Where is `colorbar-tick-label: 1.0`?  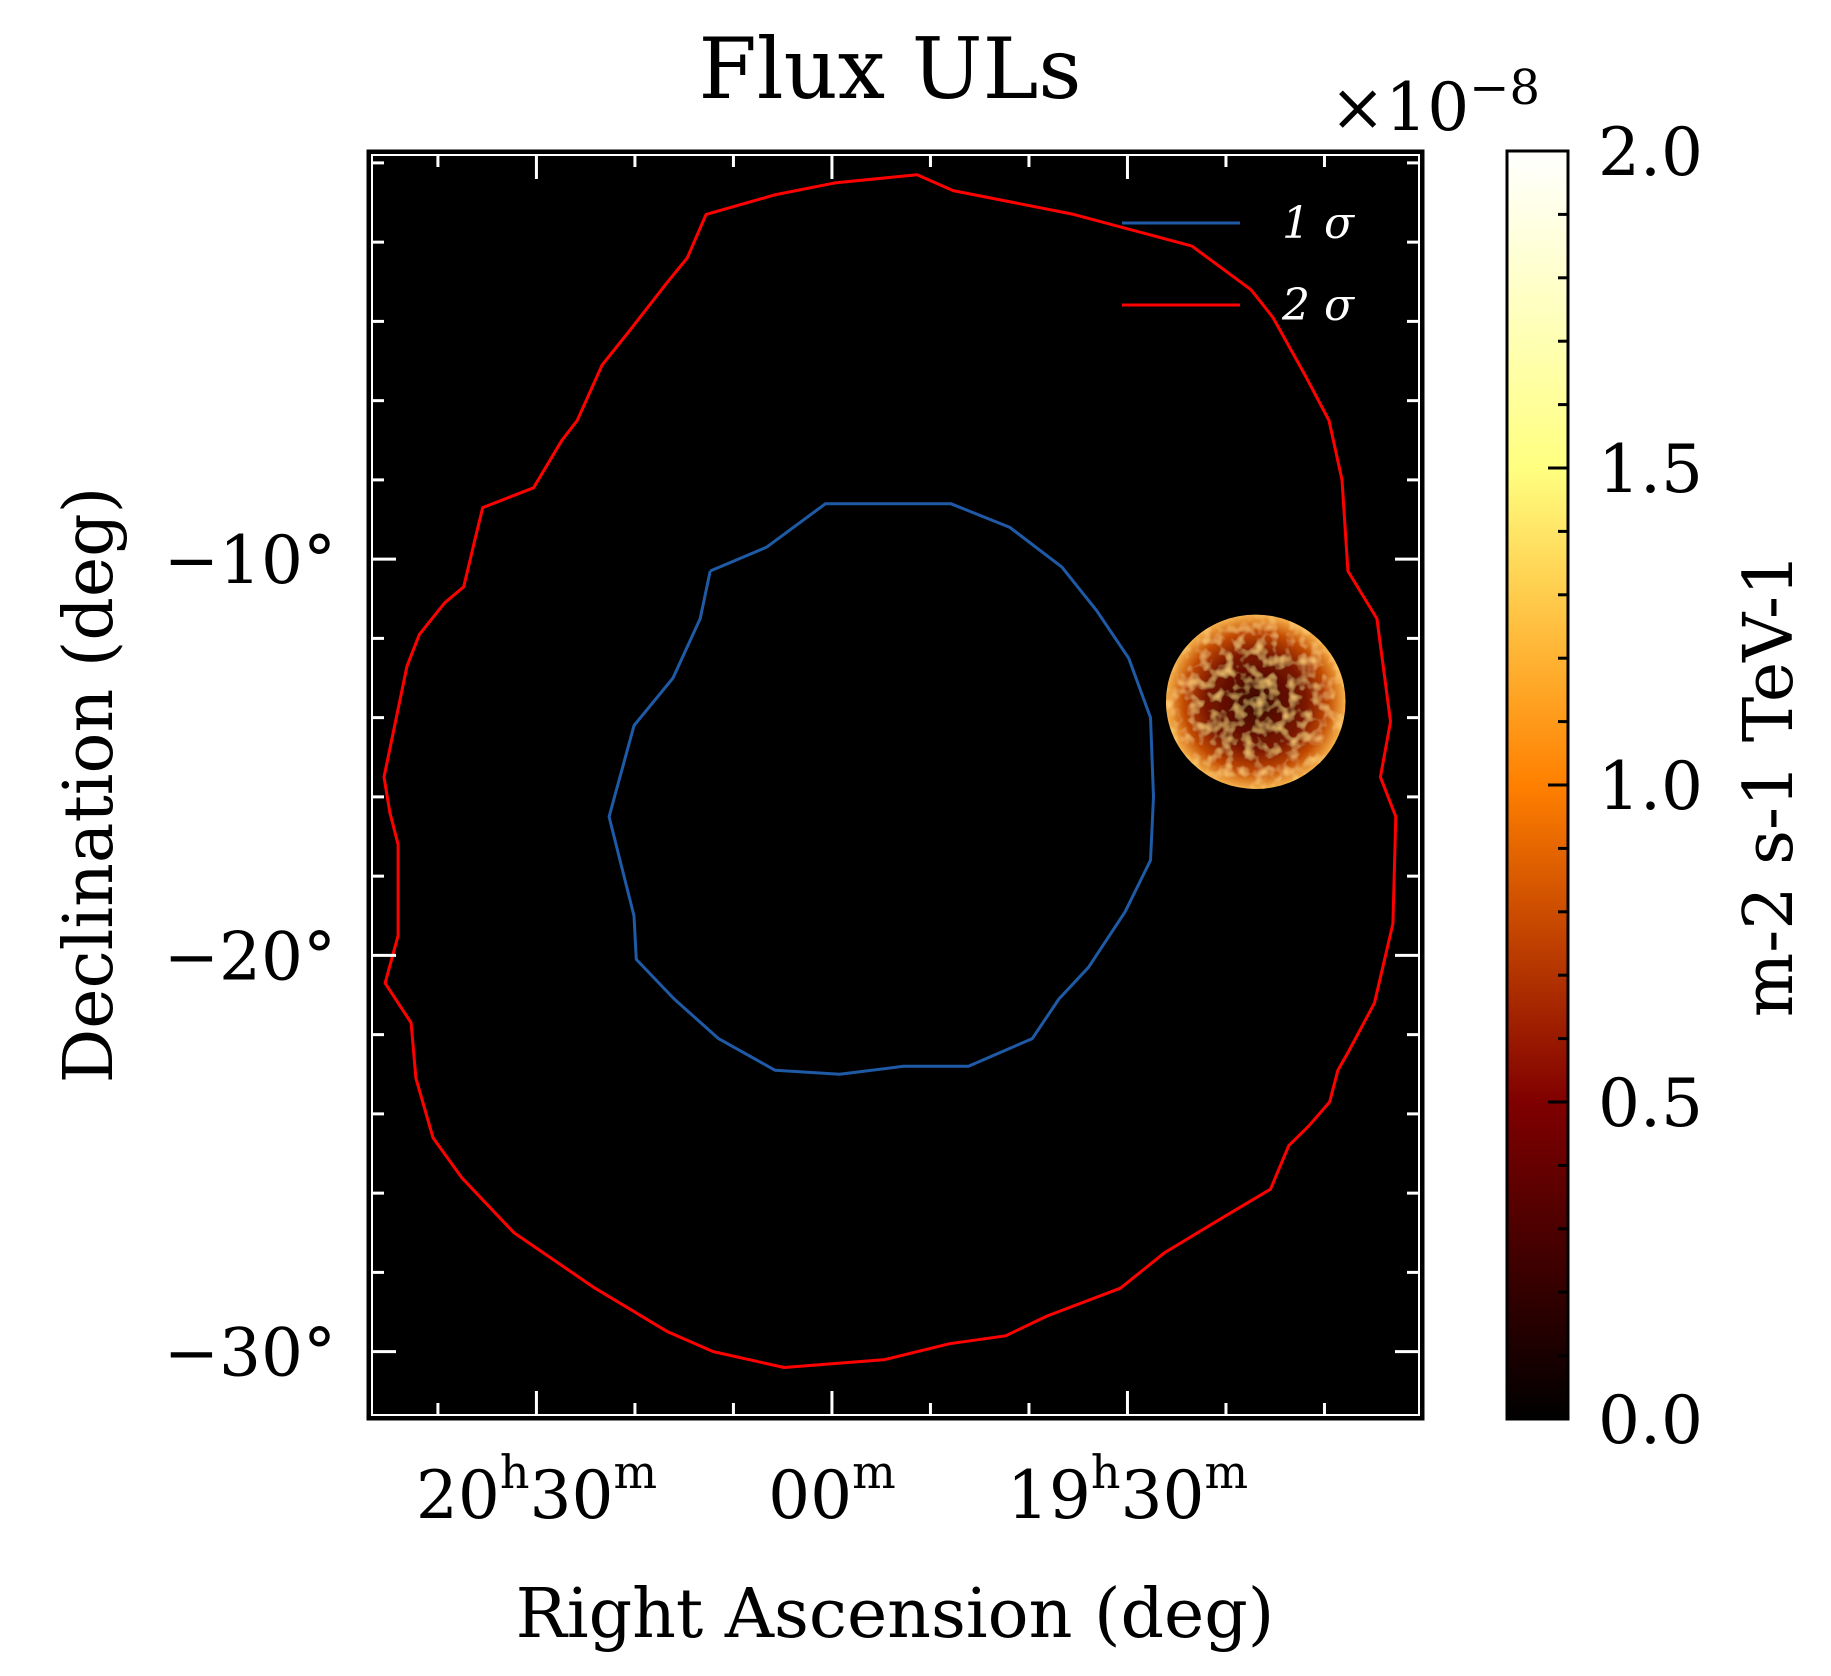 colorbar-tick-label: 1.0 is located at coordinates (1650, 786).